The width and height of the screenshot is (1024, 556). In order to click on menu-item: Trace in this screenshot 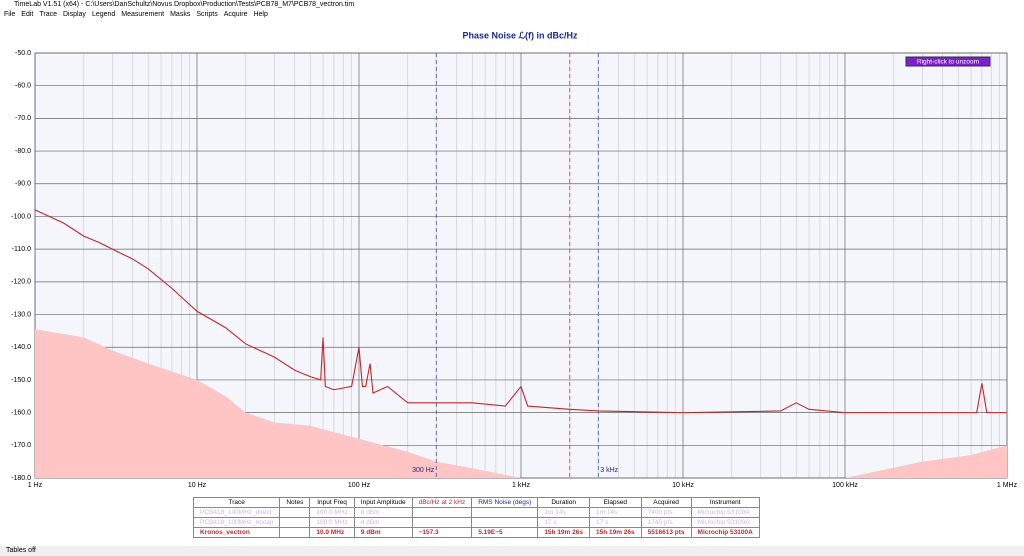, I will do `click(48, 14)`.